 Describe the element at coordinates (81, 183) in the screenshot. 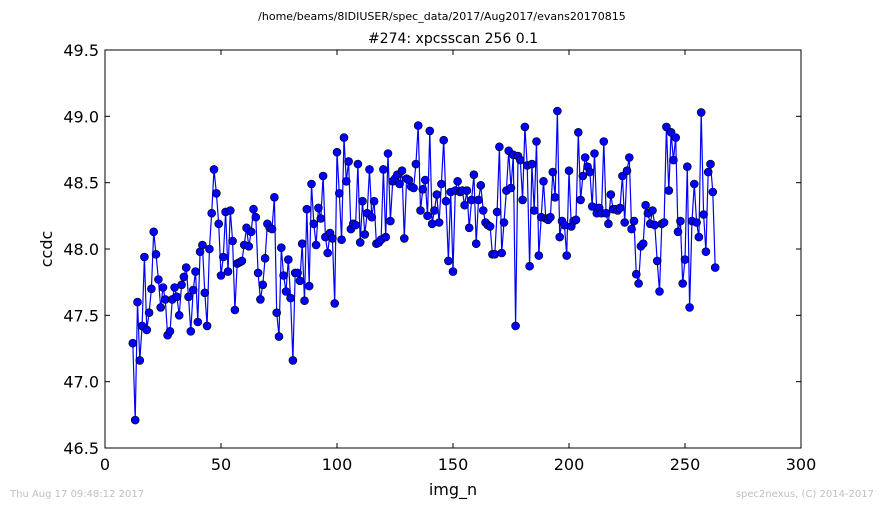

I see `y-tick-label: 48.5` at that location.